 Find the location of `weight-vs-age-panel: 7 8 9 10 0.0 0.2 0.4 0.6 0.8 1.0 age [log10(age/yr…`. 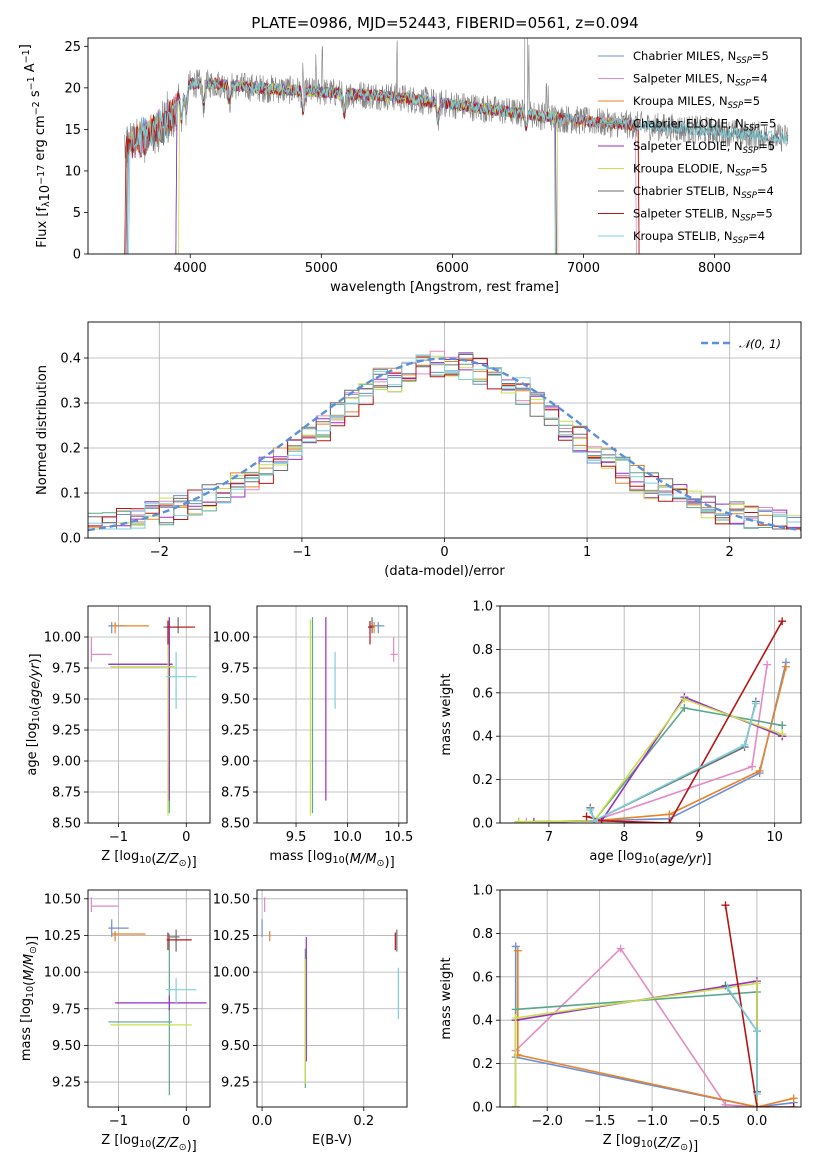

weight-vs-age-panel: 7 8 9 10 0.0 0.2 0.4 0.6 0.8 1.0 age [log10(age/yr… is located at coordinates (620, 733).